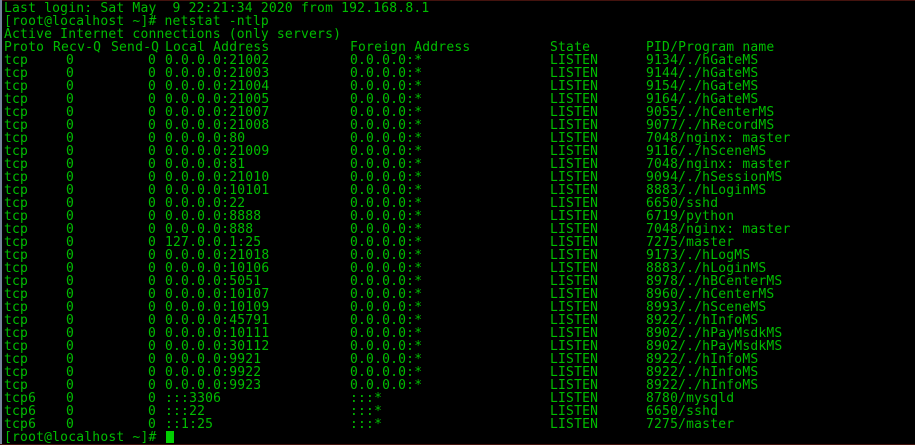  Describe the element at coordinates (682, 203) in the screenshot. I see `cell-pid-program: 6650/sshd` at that location.